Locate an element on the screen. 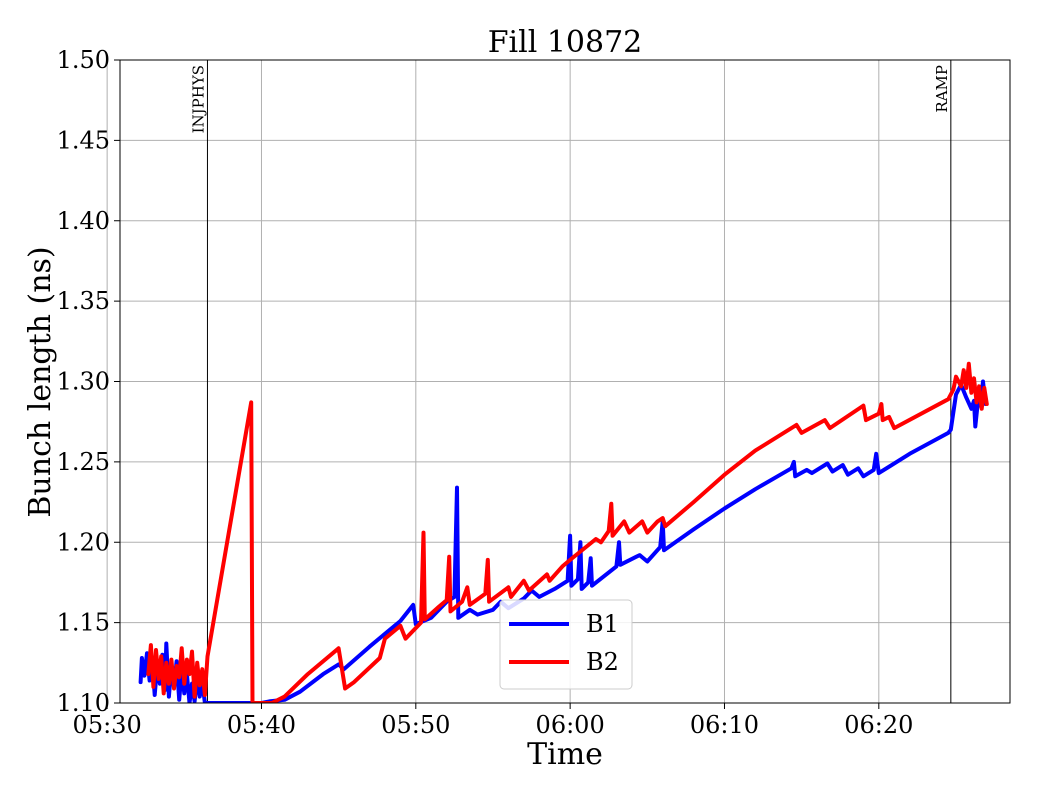 Image resolution: width=1040 pixels, height=800 pixels. x-tick-label: 06:00 is located at coordinates (570, 725).